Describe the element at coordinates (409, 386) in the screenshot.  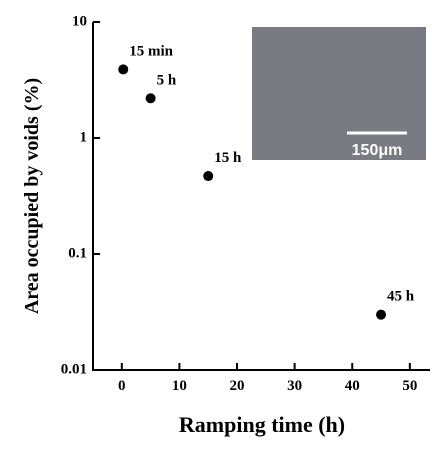
I see `x-tick-label: 50` at that location.